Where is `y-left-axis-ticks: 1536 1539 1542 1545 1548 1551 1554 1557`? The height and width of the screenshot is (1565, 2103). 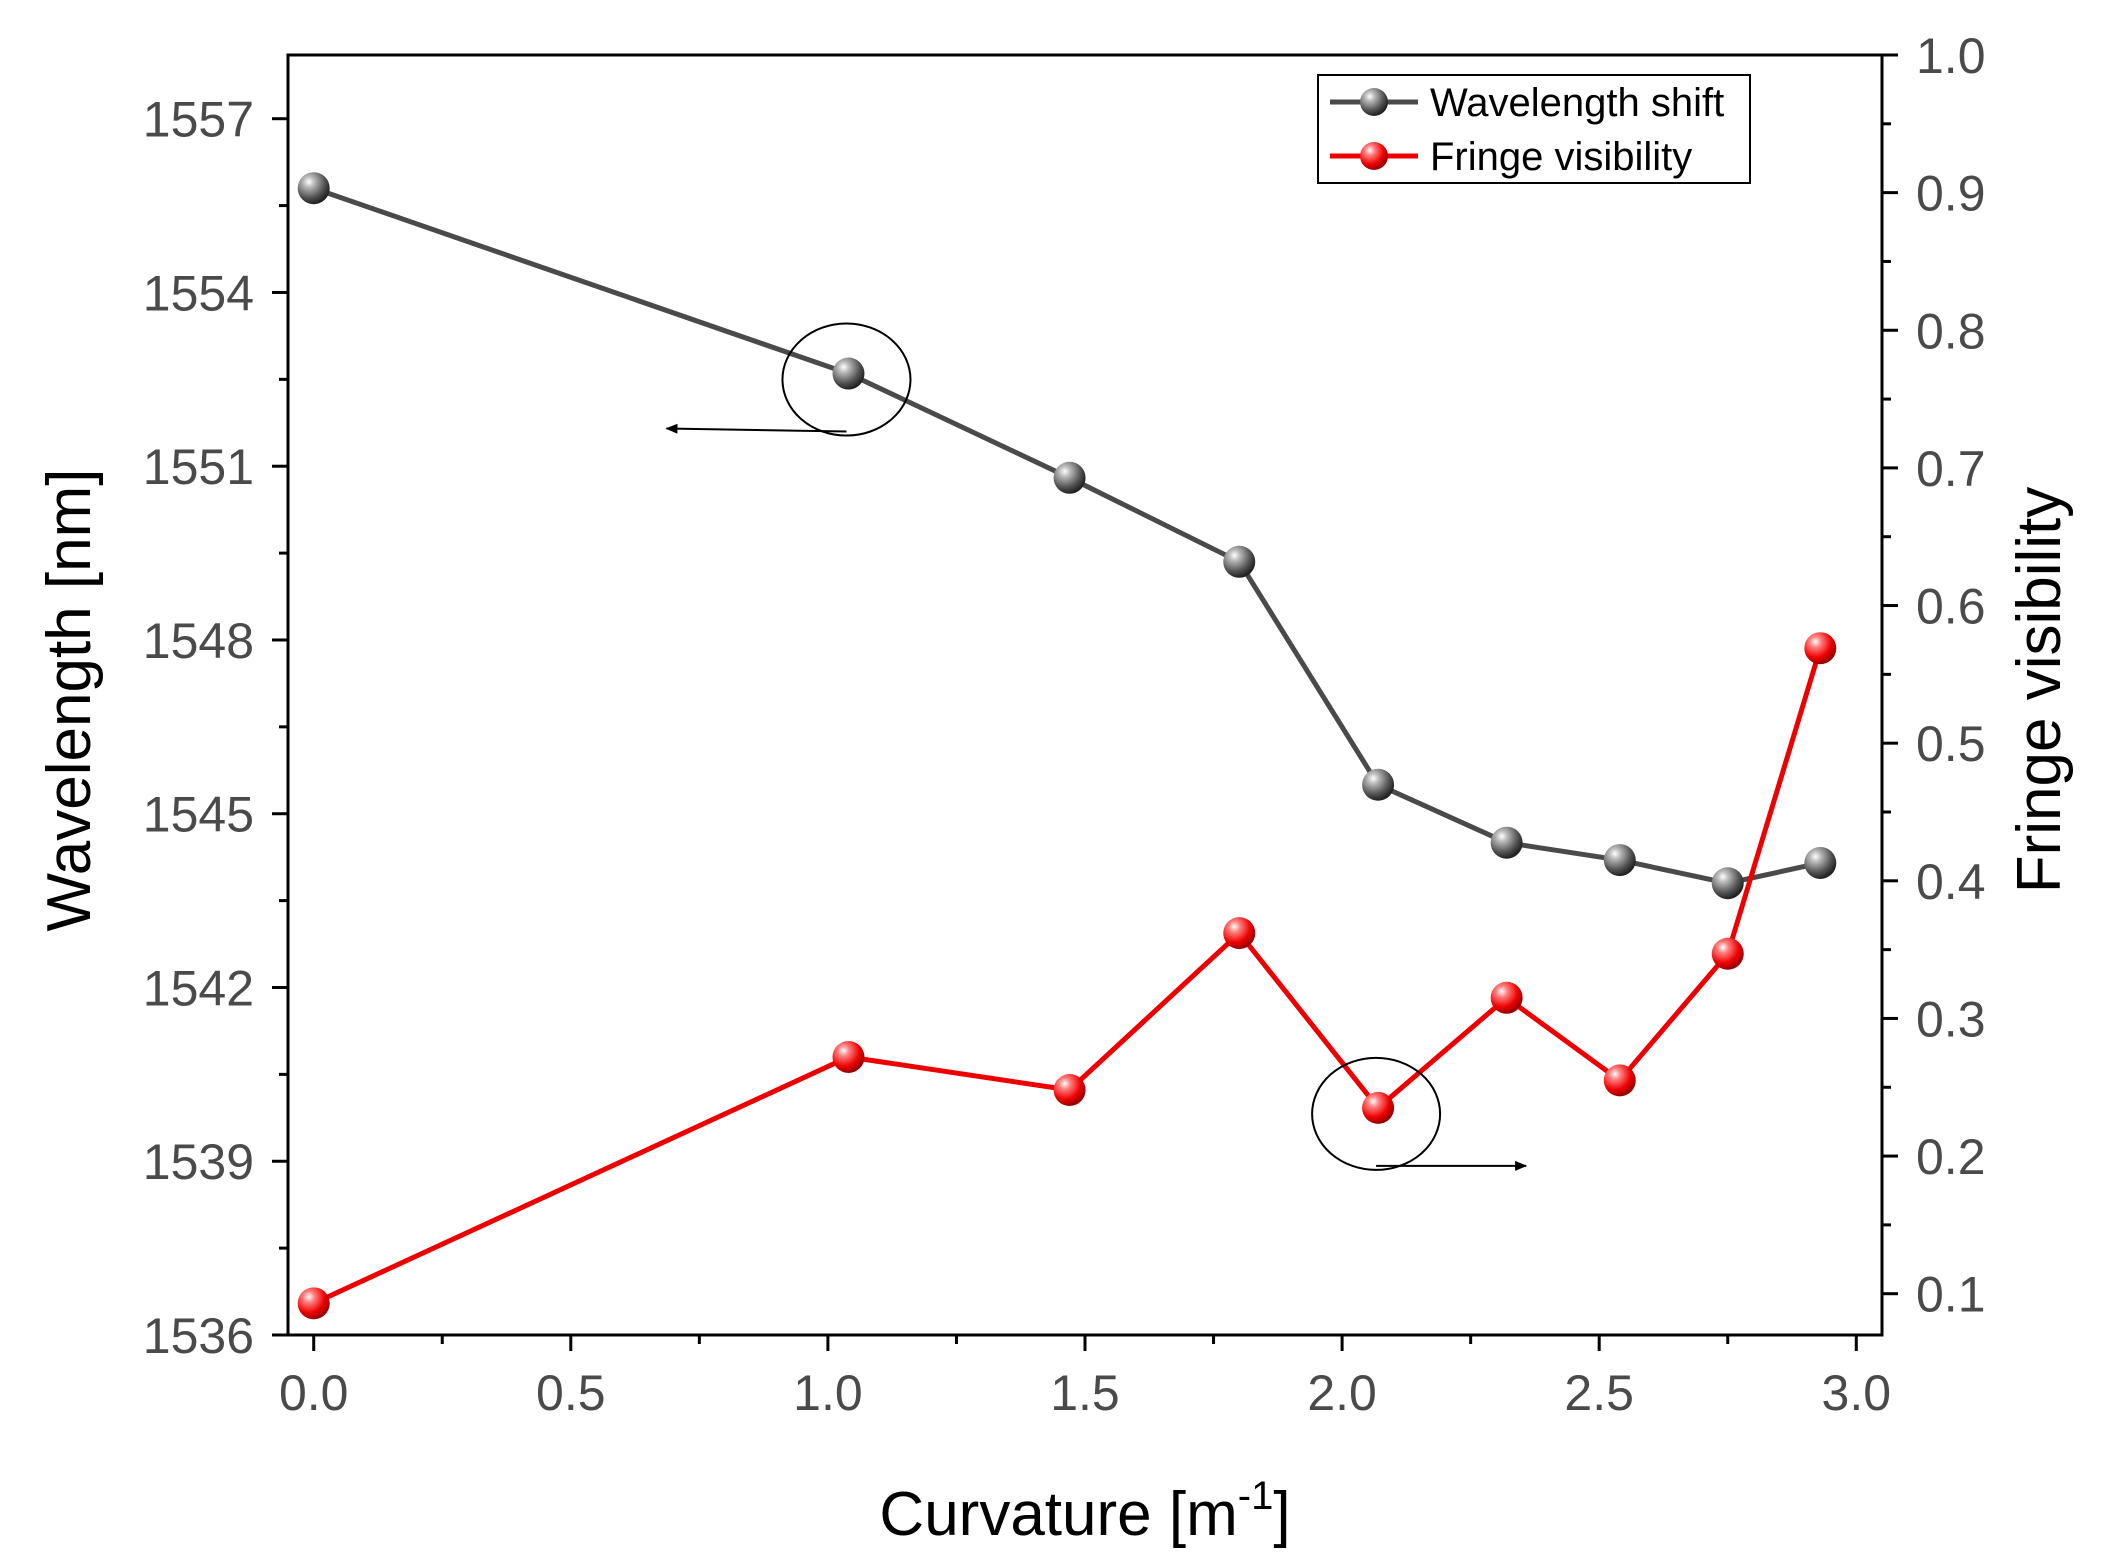 y-left-axis-ticks: 1536 1539 1542 1545 1548 1551 1554 1557 is located at coordinates (215, 728).